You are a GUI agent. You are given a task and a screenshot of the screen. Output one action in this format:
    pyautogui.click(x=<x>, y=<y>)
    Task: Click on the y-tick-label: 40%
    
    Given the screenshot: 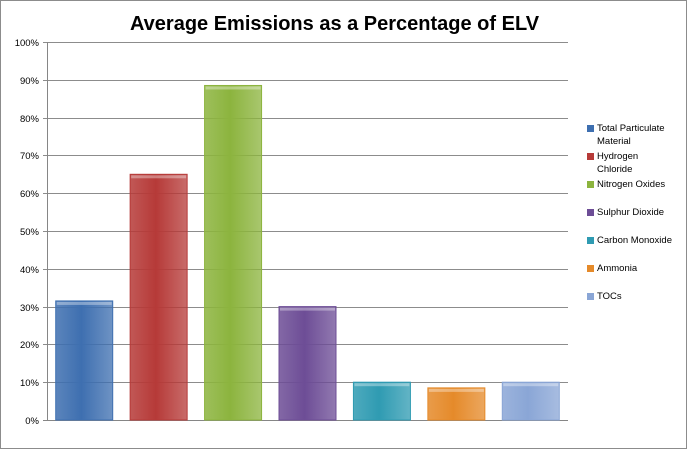 What is the action you would take?
    pyautogui.click(x=30, y=270)
    